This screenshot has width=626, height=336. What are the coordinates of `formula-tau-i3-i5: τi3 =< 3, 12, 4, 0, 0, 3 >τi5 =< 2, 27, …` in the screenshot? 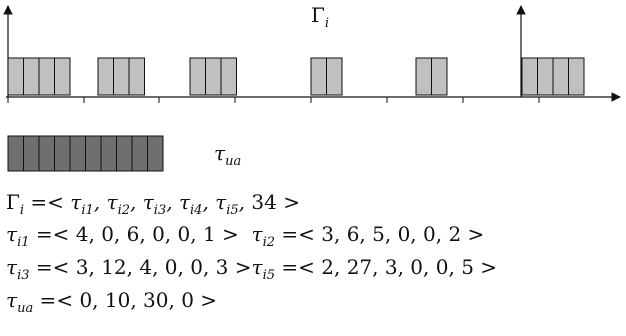 It's located at (252, 269).